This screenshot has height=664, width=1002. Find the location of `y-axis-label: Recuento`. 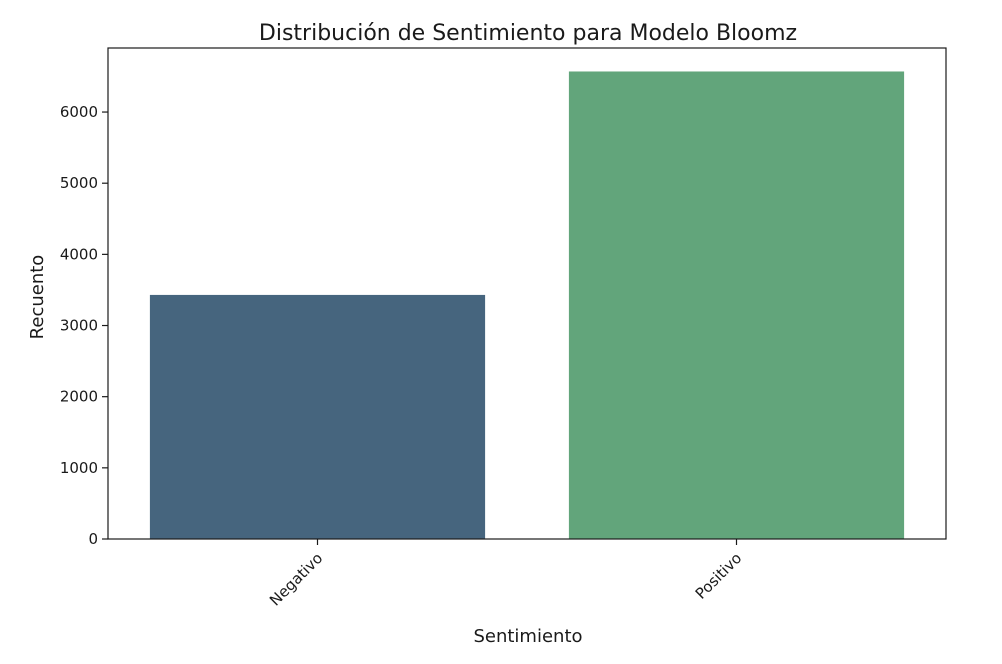

y-axis-label: Recuento is located at coordinates (37, 297).